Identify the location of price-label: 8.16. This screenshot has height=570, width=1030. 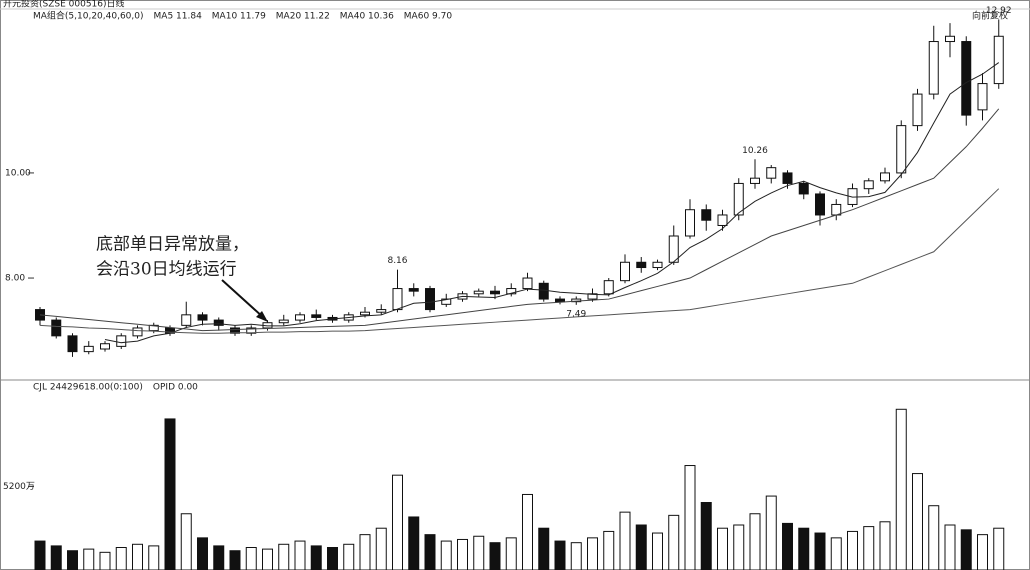
(397, 261).